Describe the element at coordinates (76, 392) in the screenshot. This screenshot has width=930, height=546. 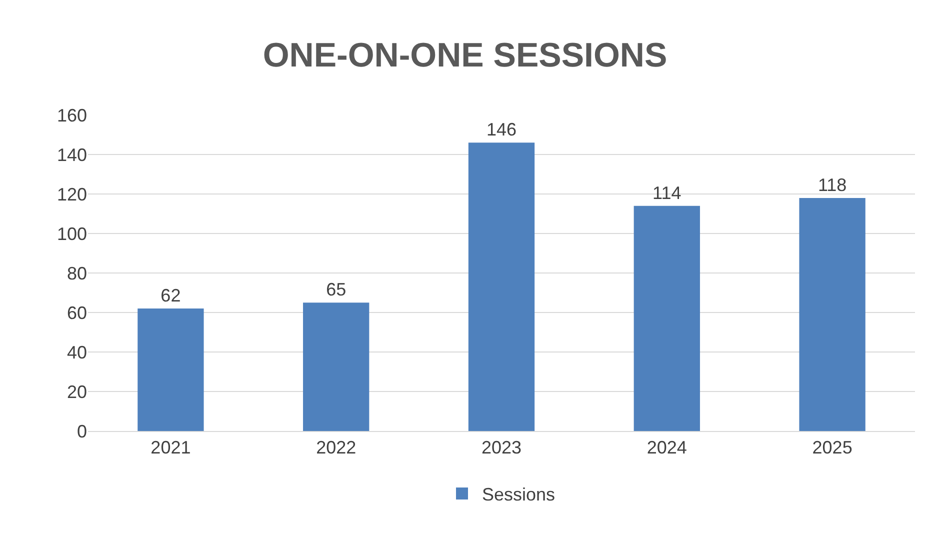
I see `y-tick-label: 20` at that location.